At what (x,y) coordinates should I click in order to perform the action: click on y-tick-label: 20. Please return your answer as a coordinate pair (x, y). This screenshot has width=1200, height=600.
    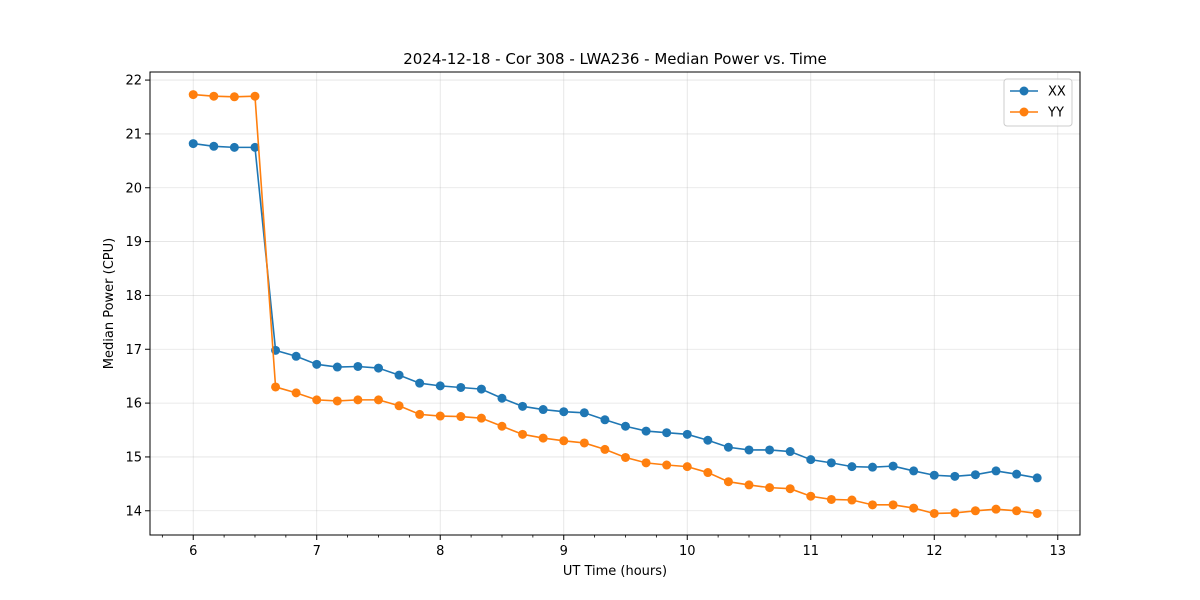
    Looking at the image, I should click on (133, 188).